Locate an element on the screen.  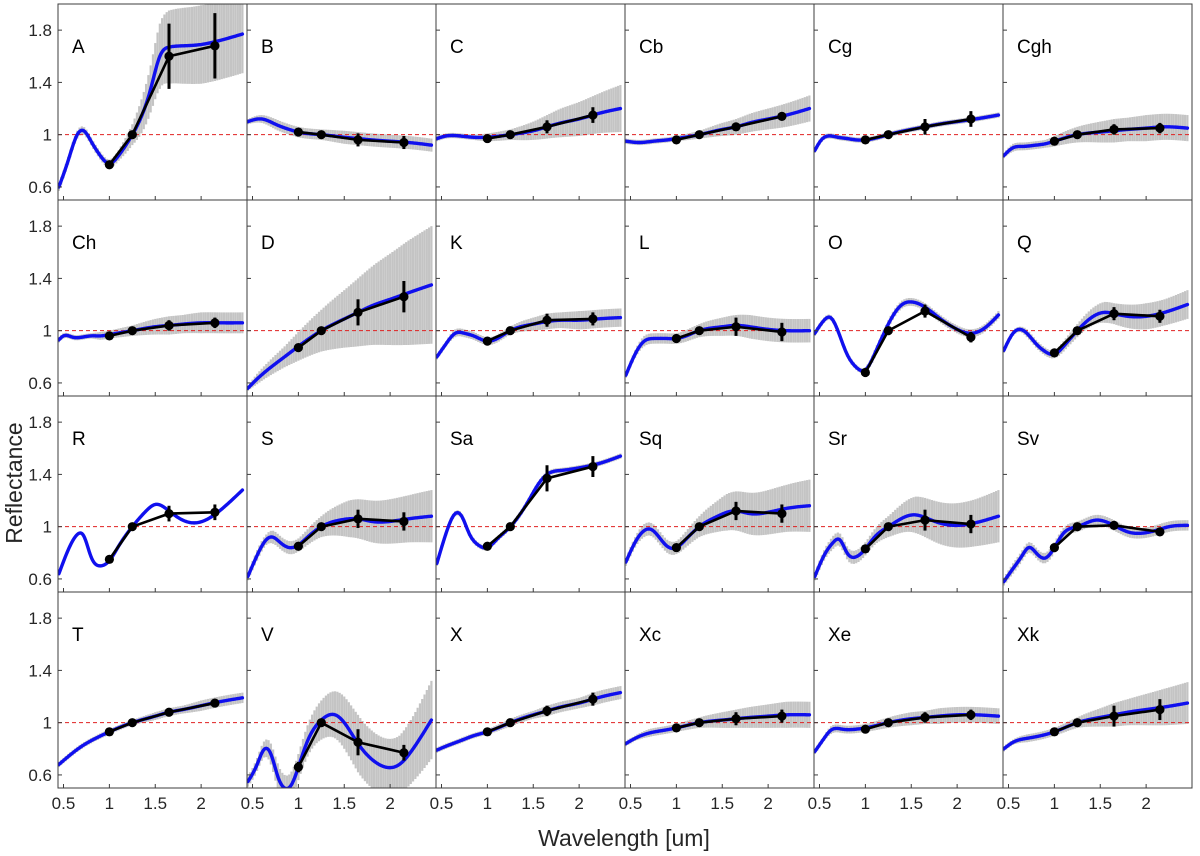
panel-label: B is located at coordinates (267, 47).